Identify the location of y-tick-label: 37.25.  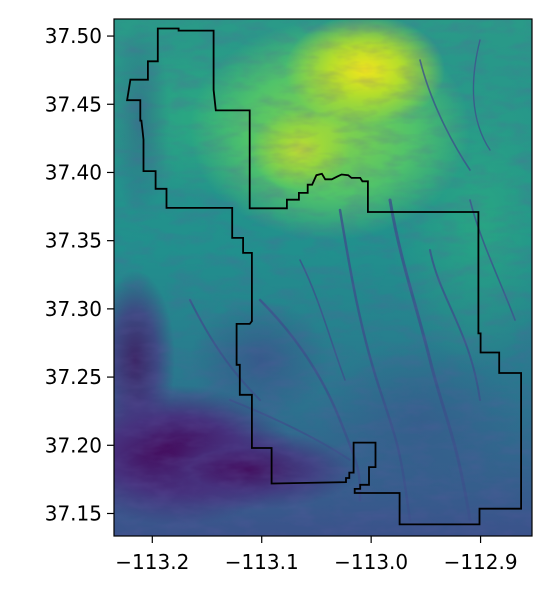
(73, 377).